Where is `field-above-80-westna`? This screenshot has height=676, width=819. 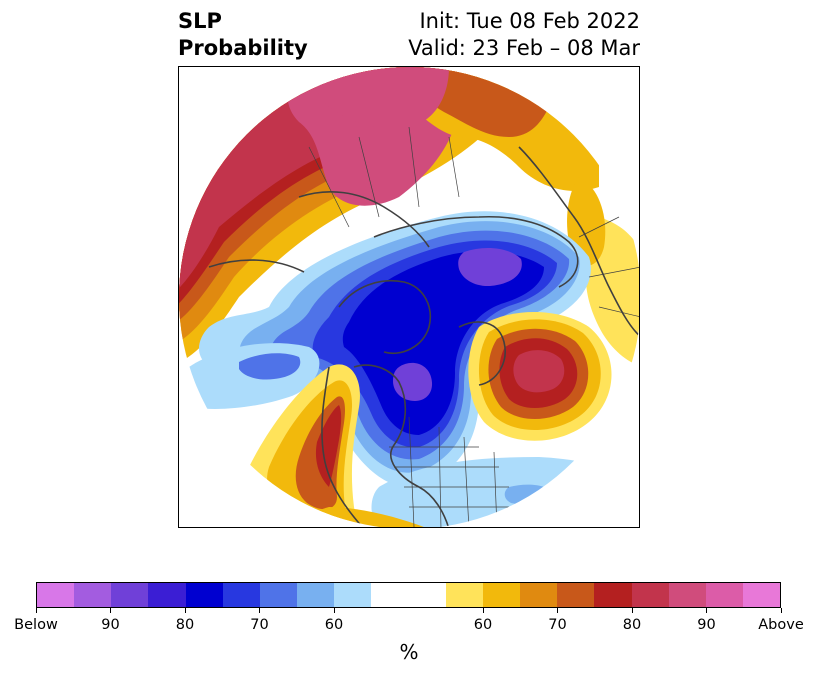
field-above-80-westna is located at coordinates (328, 446).